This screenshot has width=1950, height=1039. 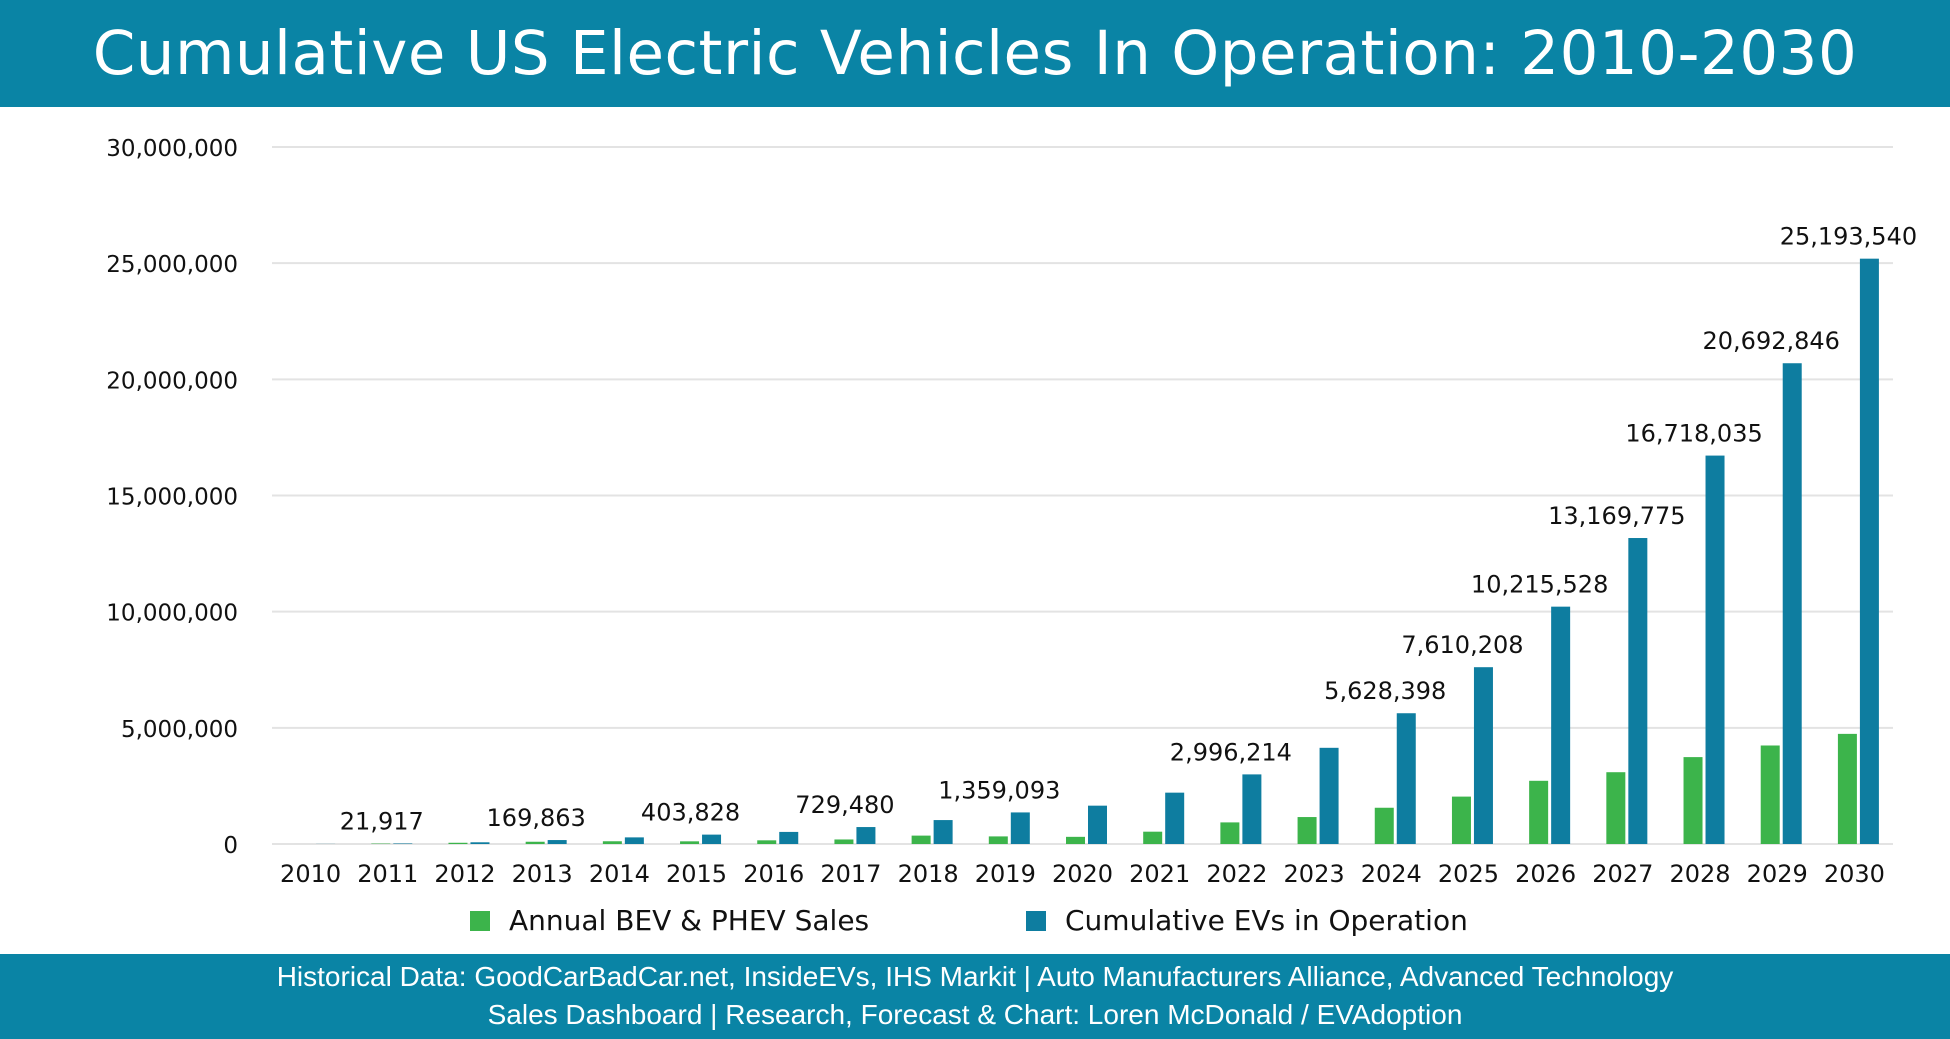 What do you see at coordinates (172, 614) in the screenshot?
I see `y-tick-label: 10,000,000` at bounding box center [172, 614].